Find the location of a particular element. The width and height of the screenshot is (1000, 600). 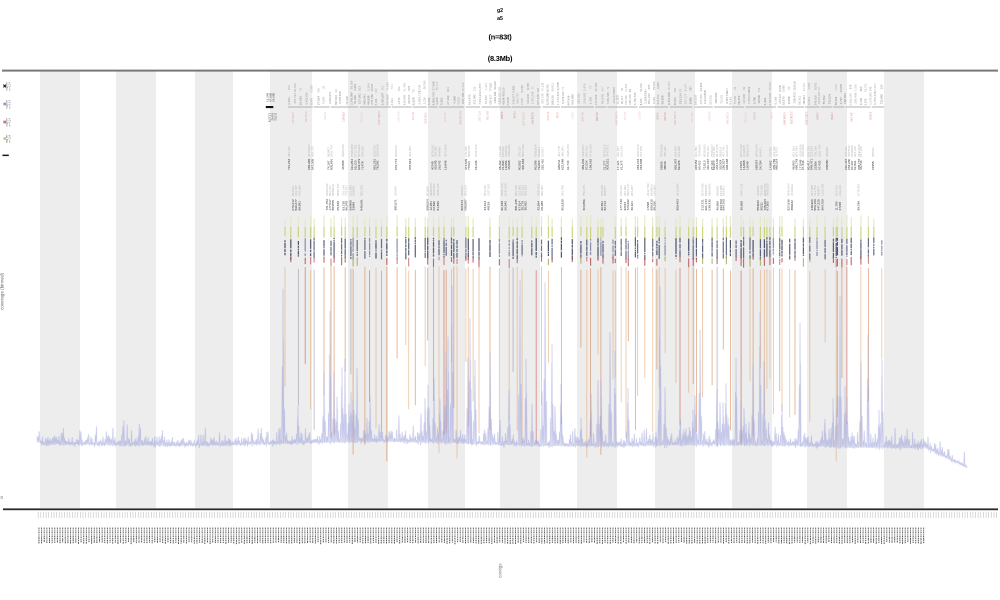

svg-text: 210,447 is located at coordinates (846, 164).